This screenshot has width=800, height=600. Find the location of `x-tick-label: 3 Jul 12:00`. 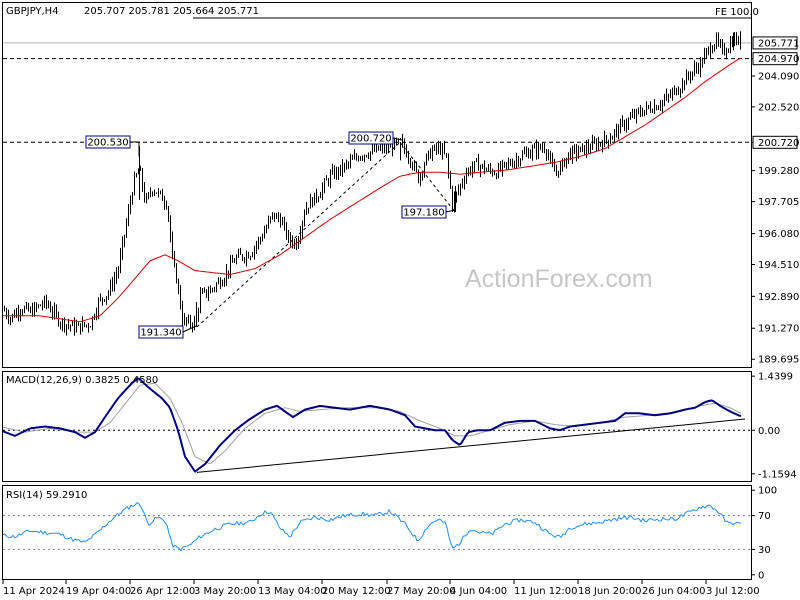

x-tick-label: 3 Jul 12:00 is located at coordinates (733, 591).